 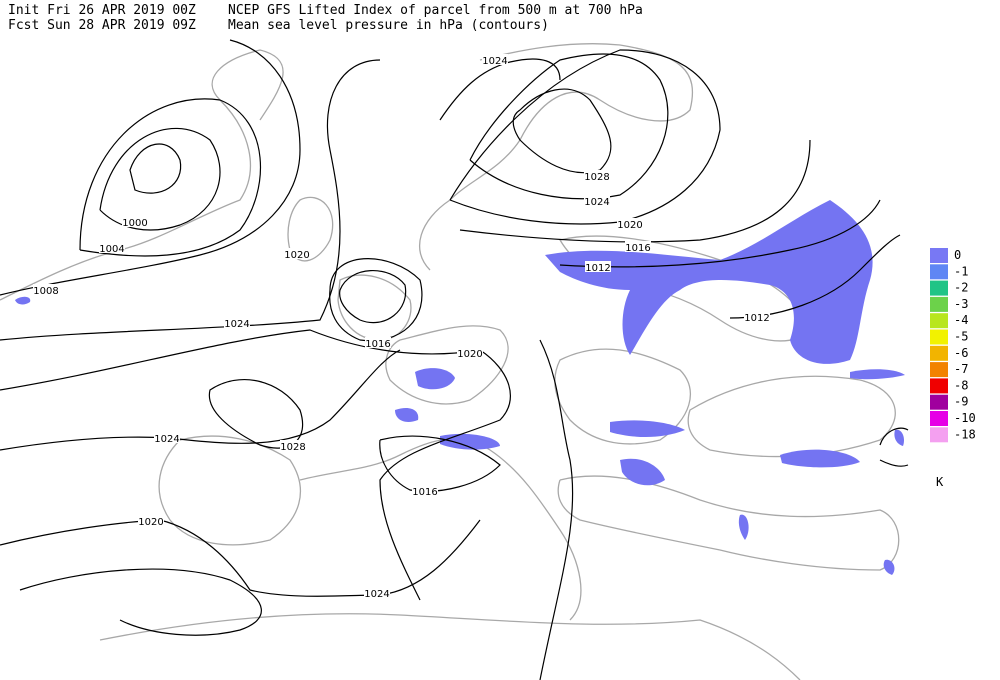 I want to click on legend-label: -3, so click(x=961, y=304).